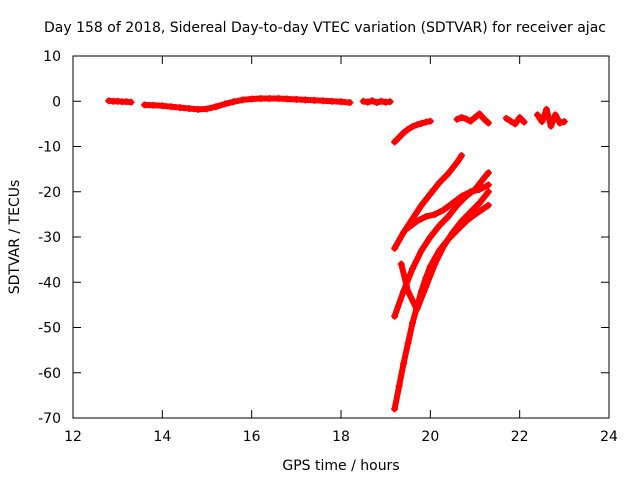  I want to click on y-tick-label: -40, so click(49, 283).